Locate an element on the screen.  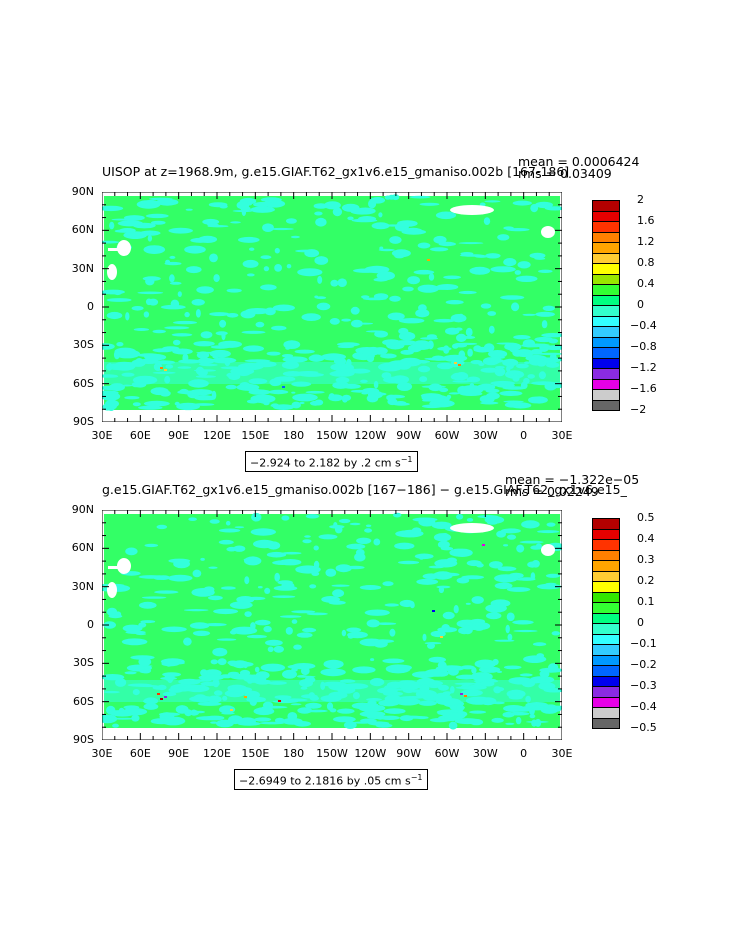
colorbar-label: −0.1 is located at coordinates (643, 643).